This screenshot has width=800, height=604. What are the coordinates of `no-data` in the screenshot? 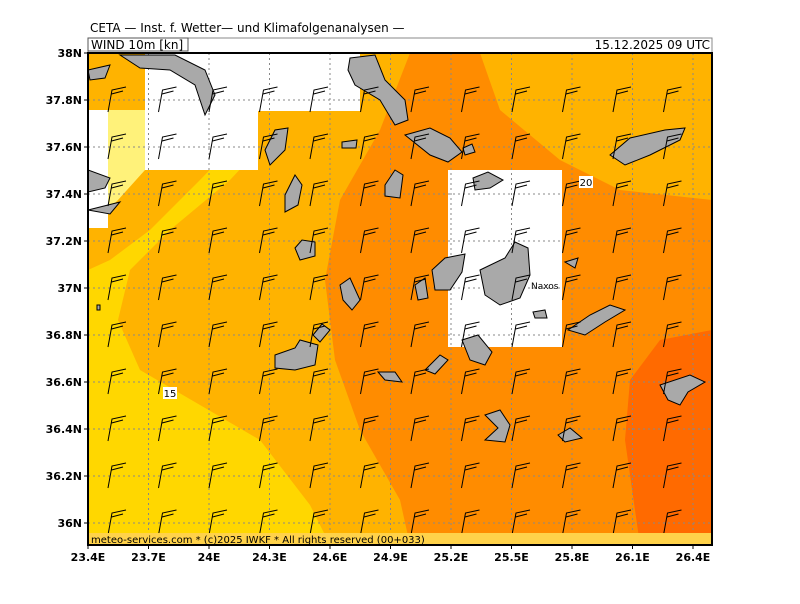 It's located at (98, 169).